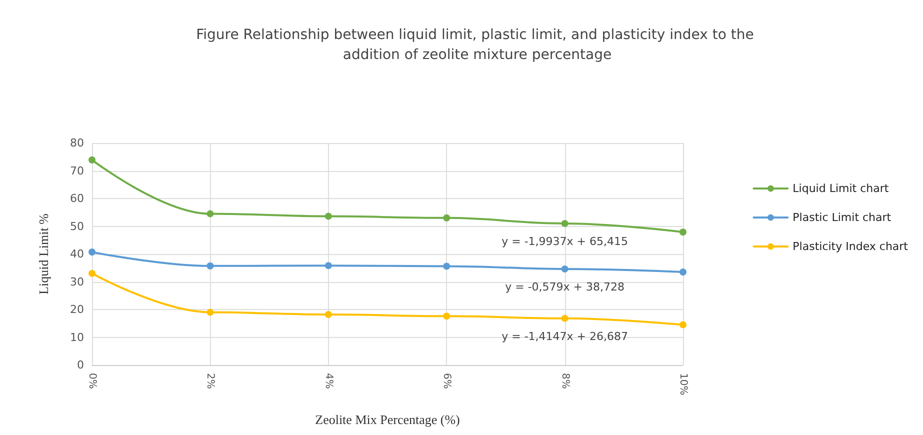 The width and height of the screenshot is (923, 435). What do you see at coordinates (77, 337) in the screenshot?
I see `y-tick-label: 10` at bounding box center [77, 337].